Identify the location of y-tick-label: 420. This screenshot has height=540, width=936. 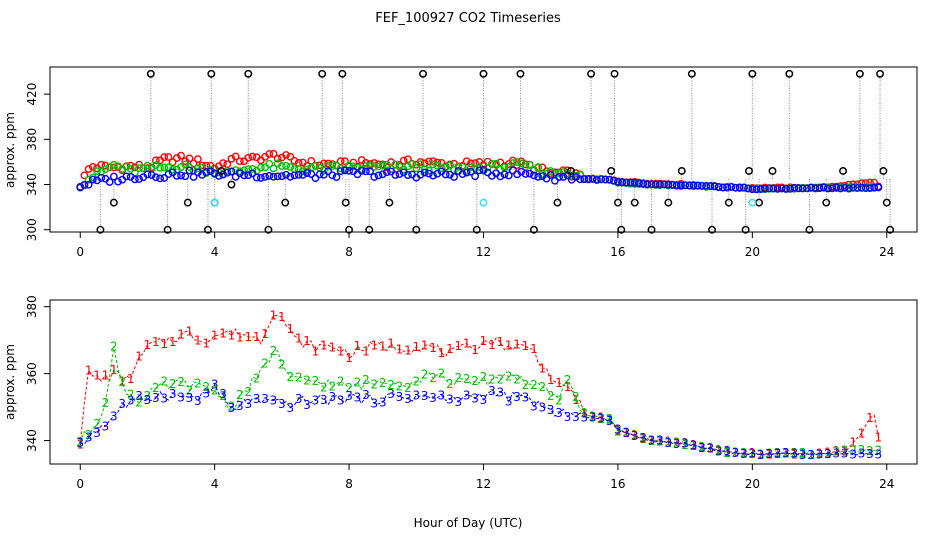
(32, 94).